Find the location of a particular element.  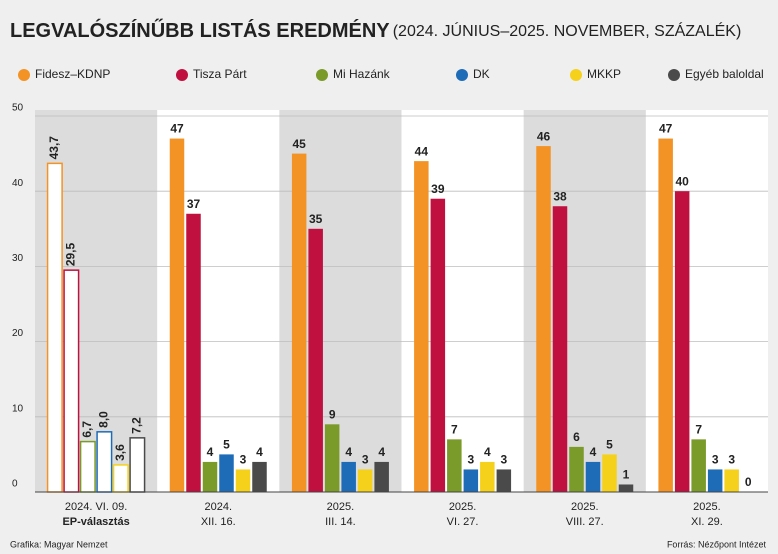

chart-title: LEGVALÓSZÍNŰBB LISTÁS EREDMÉNY is located at coordinates (200, 30).